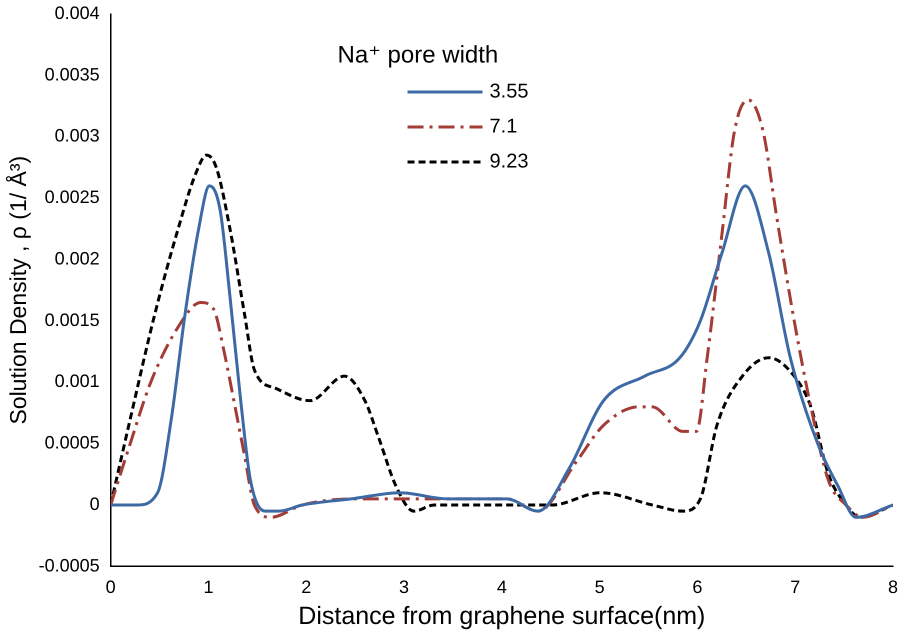  What do you see at coordinates (697, 587) in the screenshot?
I see `x-tick-label: 6` at bounding box center [697, 587].